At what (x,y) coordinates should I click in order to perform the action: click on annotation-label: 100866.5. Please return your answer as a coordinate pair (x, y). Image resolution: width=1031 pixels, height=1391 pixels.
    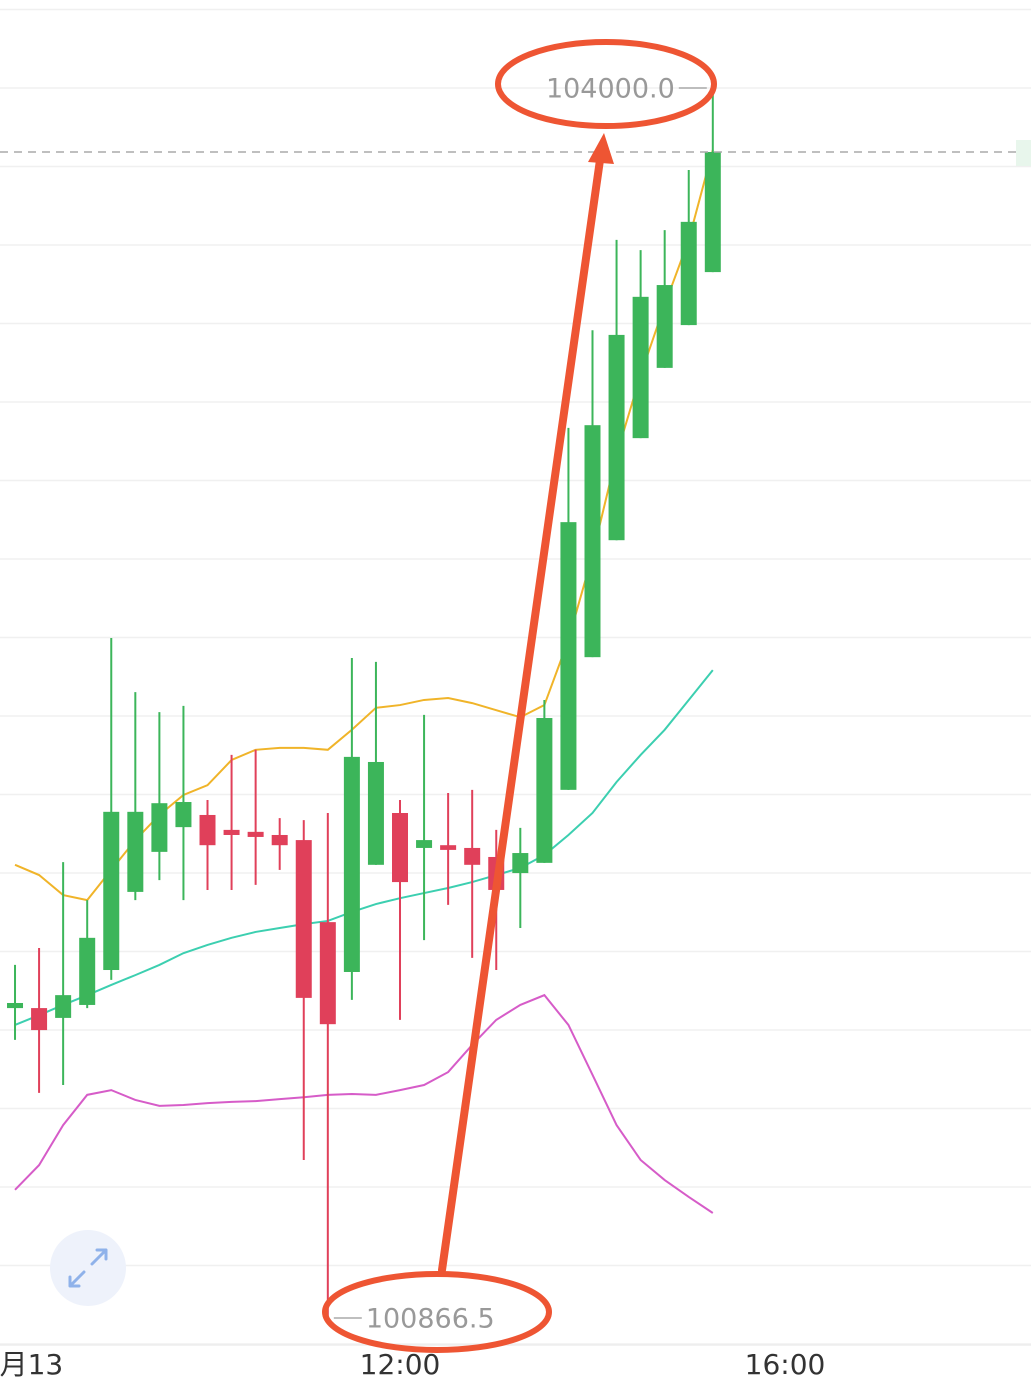
    Looking at the image, I should click on (430, 1318).